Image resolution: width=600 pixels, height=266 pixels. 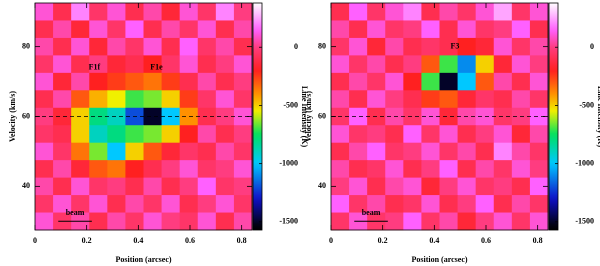 What do you see at coordinates (242, 240) in the screenshot?
I see `x-tick-label: 0.8` at bounding box center [242, 240].